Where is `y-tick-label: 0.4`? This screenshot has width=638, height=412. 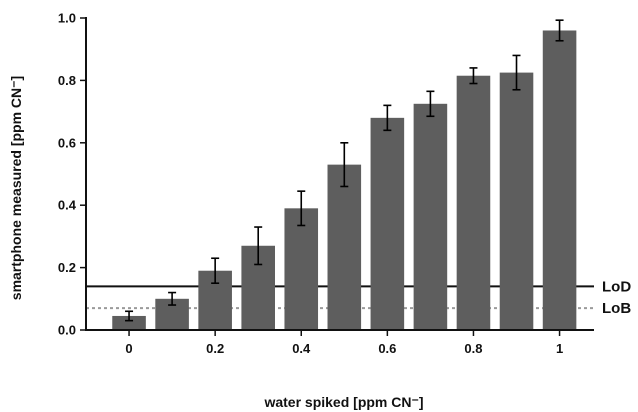
y-tick-label: 0.4 is located at coordinates (67, 205).